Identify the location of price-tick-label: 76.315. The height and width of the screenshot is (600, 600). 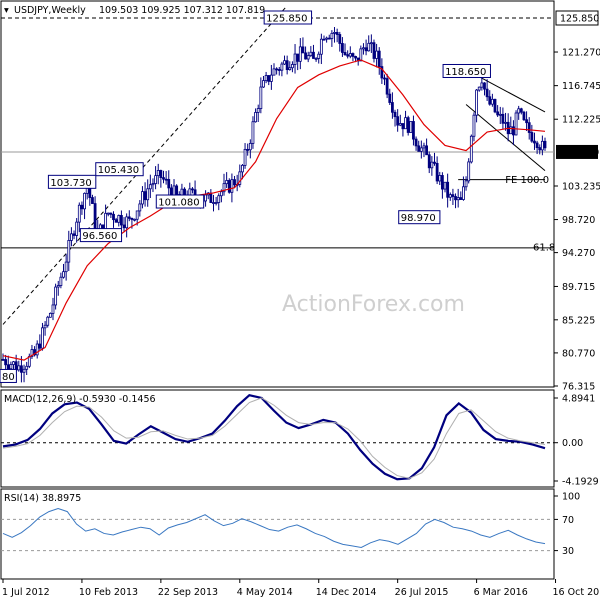
(578, 387).